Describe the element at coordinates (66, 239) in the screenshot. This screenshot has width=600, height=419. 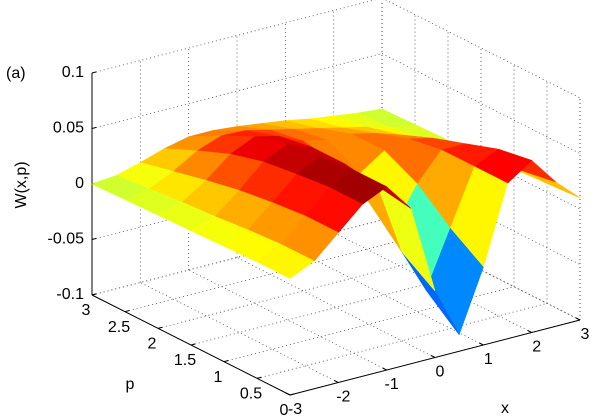
I see `z-tick-label: -0.05` at that location.